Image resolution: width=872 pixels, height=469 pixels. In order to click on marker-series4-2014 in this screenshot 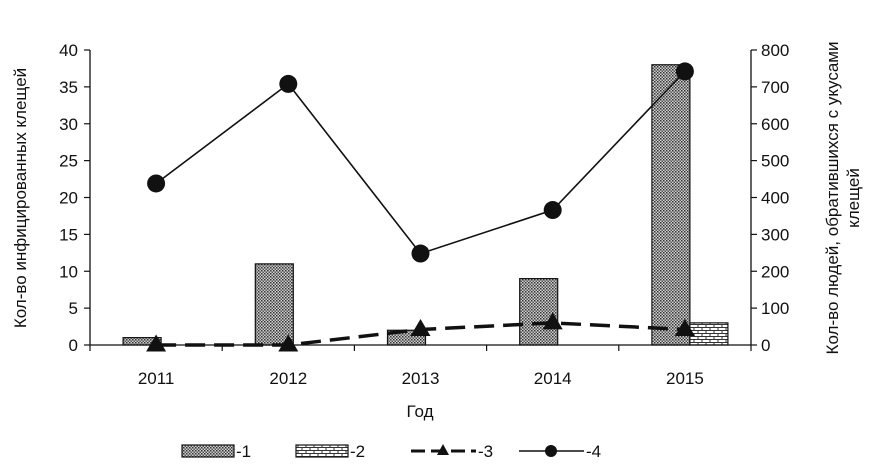, I will do `click(552, 210)`.